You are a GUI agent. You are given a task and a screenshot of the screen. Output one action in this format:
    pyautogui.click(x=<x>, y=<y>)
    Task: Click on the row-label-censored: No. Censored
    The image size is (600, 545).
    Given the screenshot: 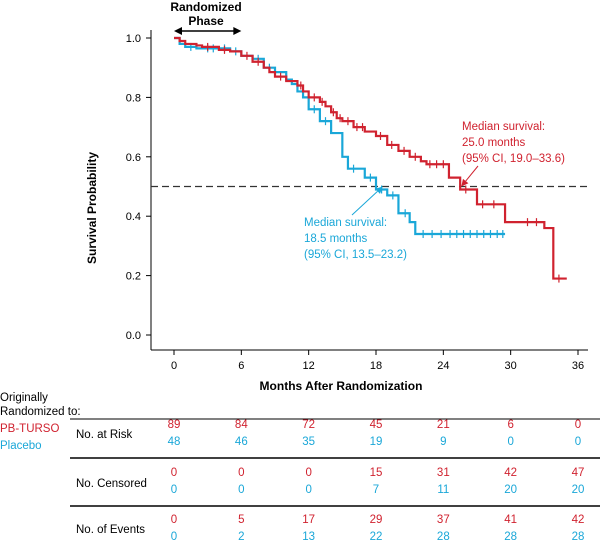 What is the action you would take?
    pyautogui.click(x=111, y=484)
    